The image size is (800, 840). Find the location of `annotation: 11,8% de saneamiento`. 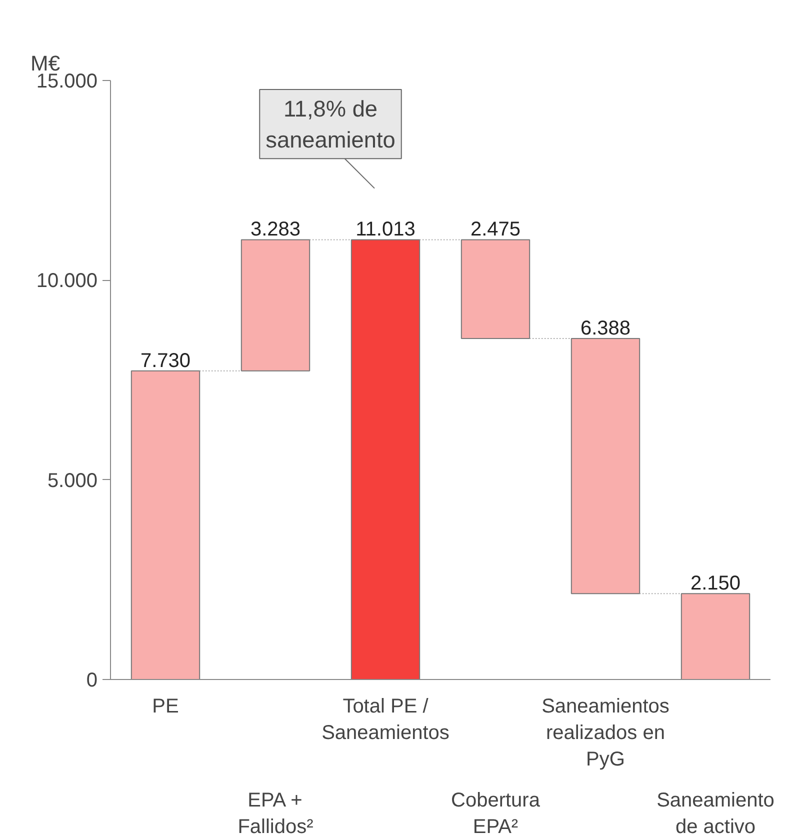

annotation: 11,8% de saneamiento is located at coordinates (331, 124).